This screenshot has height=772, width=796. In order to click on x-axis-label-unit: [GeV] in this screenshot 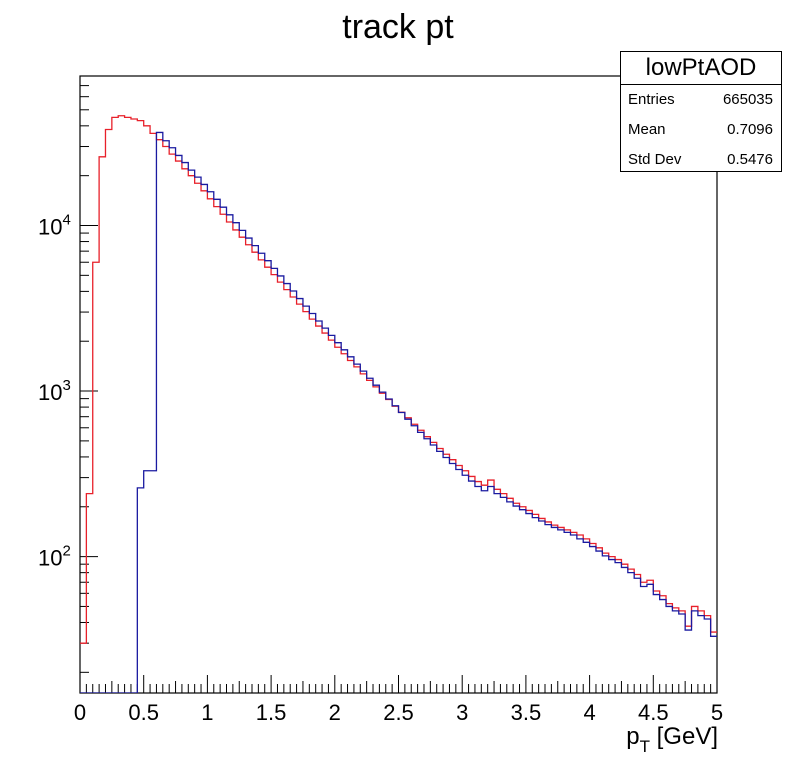, I will do `click(684, 736)`.